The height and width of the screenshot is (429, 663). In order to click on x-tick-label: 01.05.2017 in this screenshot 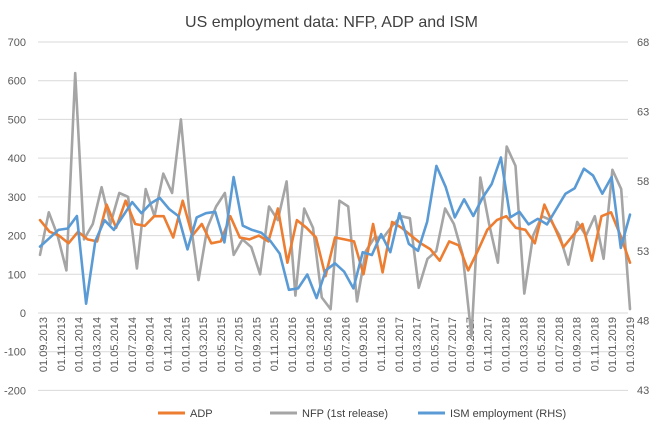, I will do `click(435, 344)`.